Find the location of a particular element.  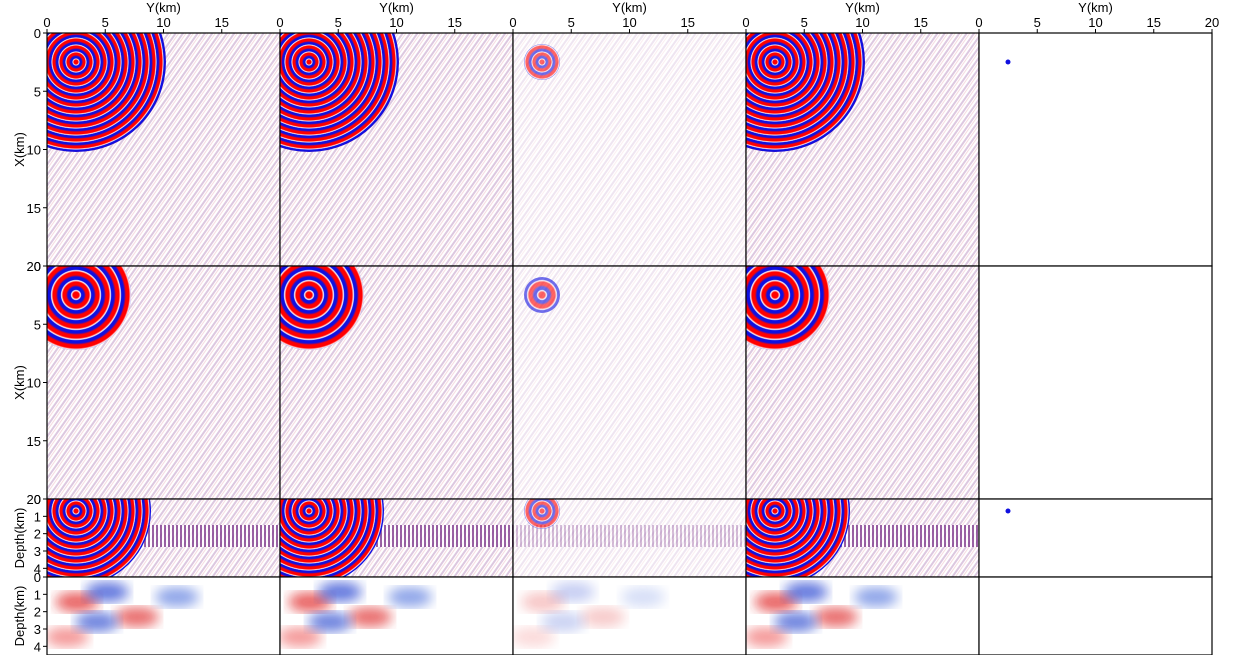

y-tick-label: 3 is located at coordinates (37, 629).